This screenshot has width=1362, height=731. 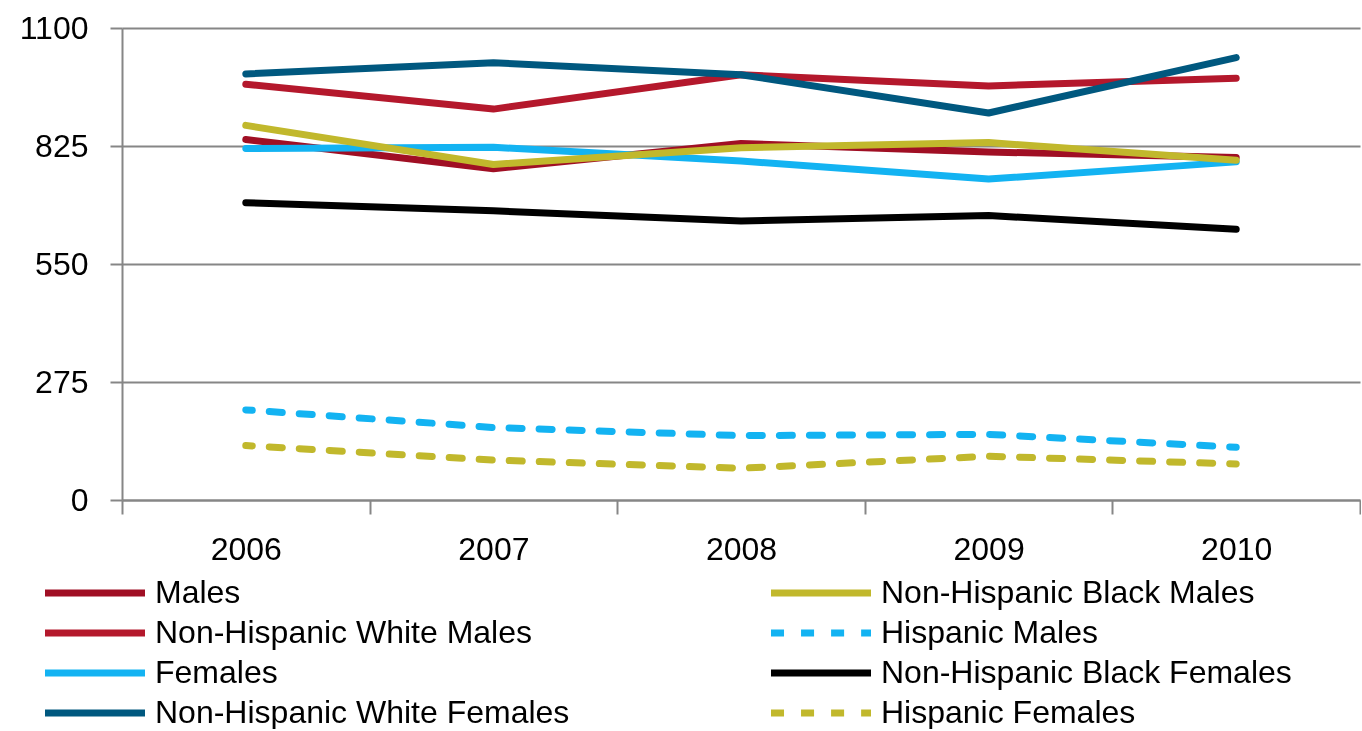 I want to click on y-tick-label: 550, so click(x=62, y=263).